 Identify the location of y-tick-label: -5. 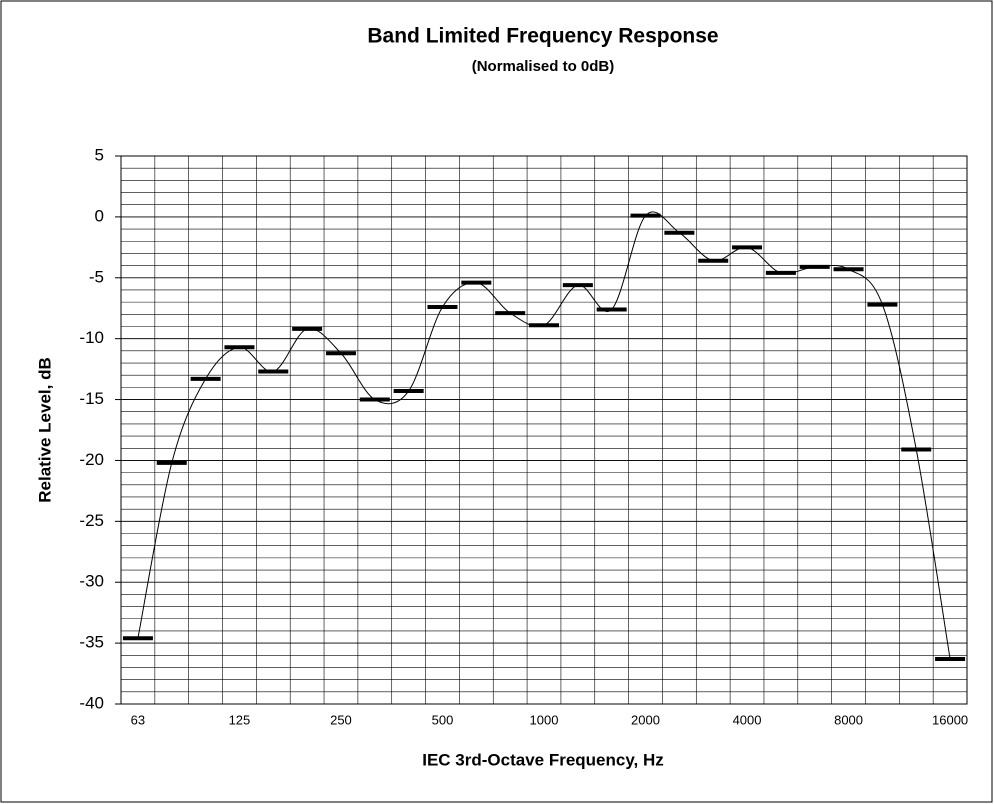
(96, 276).